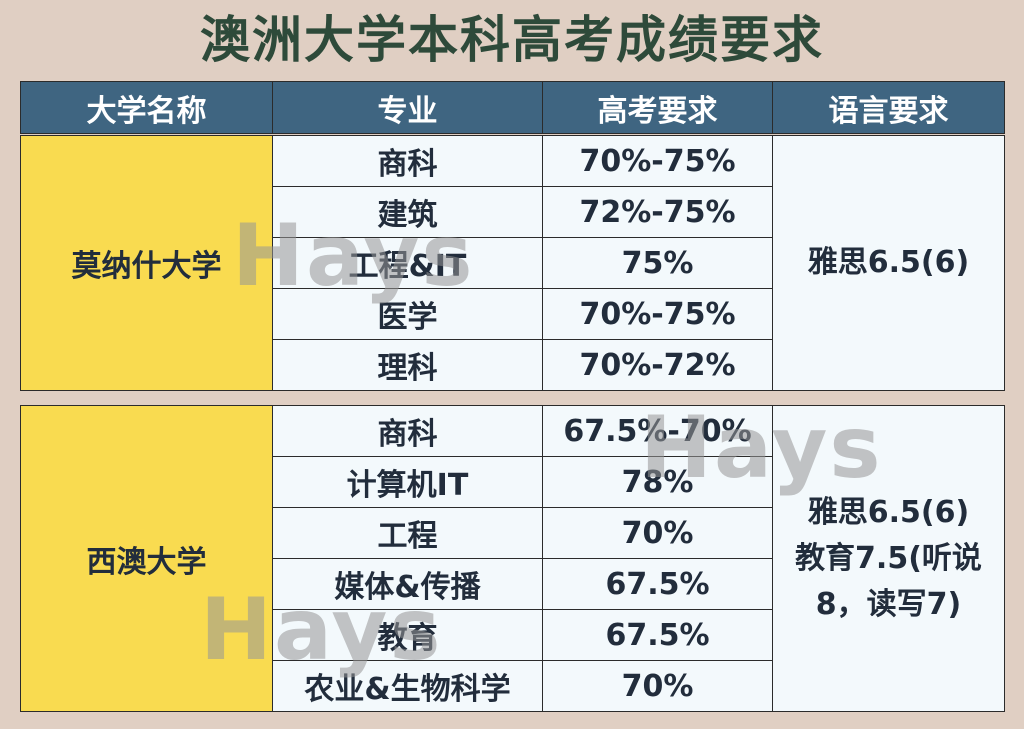 Image resolution: width=1024 pixels, height=729 pixels. Describe the element at coordinates (146, 107) in the screenshot. I see `header-university: 大学名称` at that location.